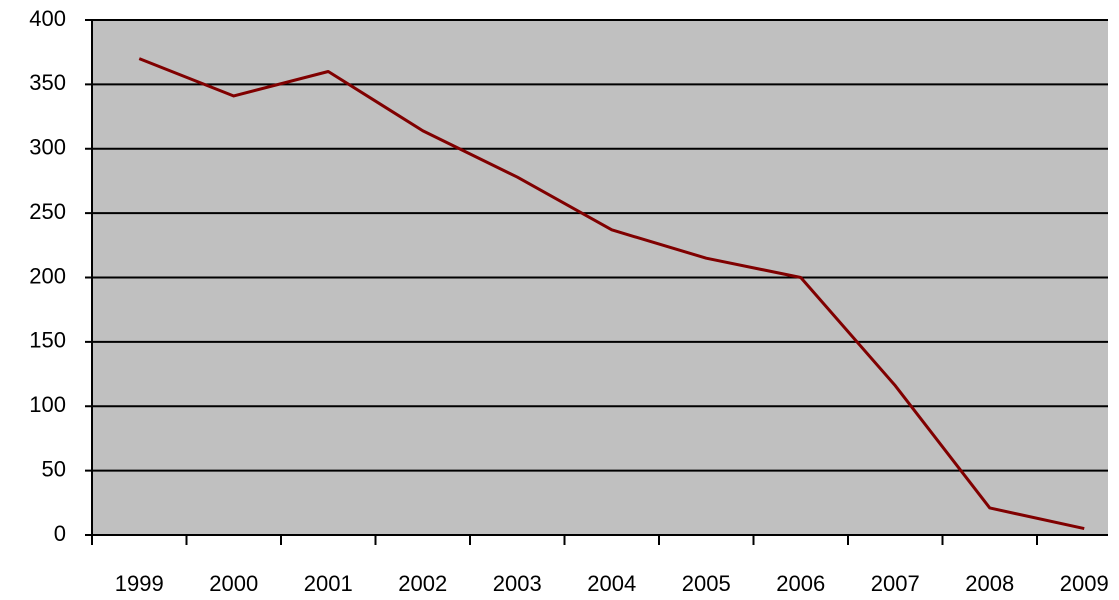 The height and width of the screenshot is (600, 1119). I want to click on y-tick-label: 0, so click(60, 533).